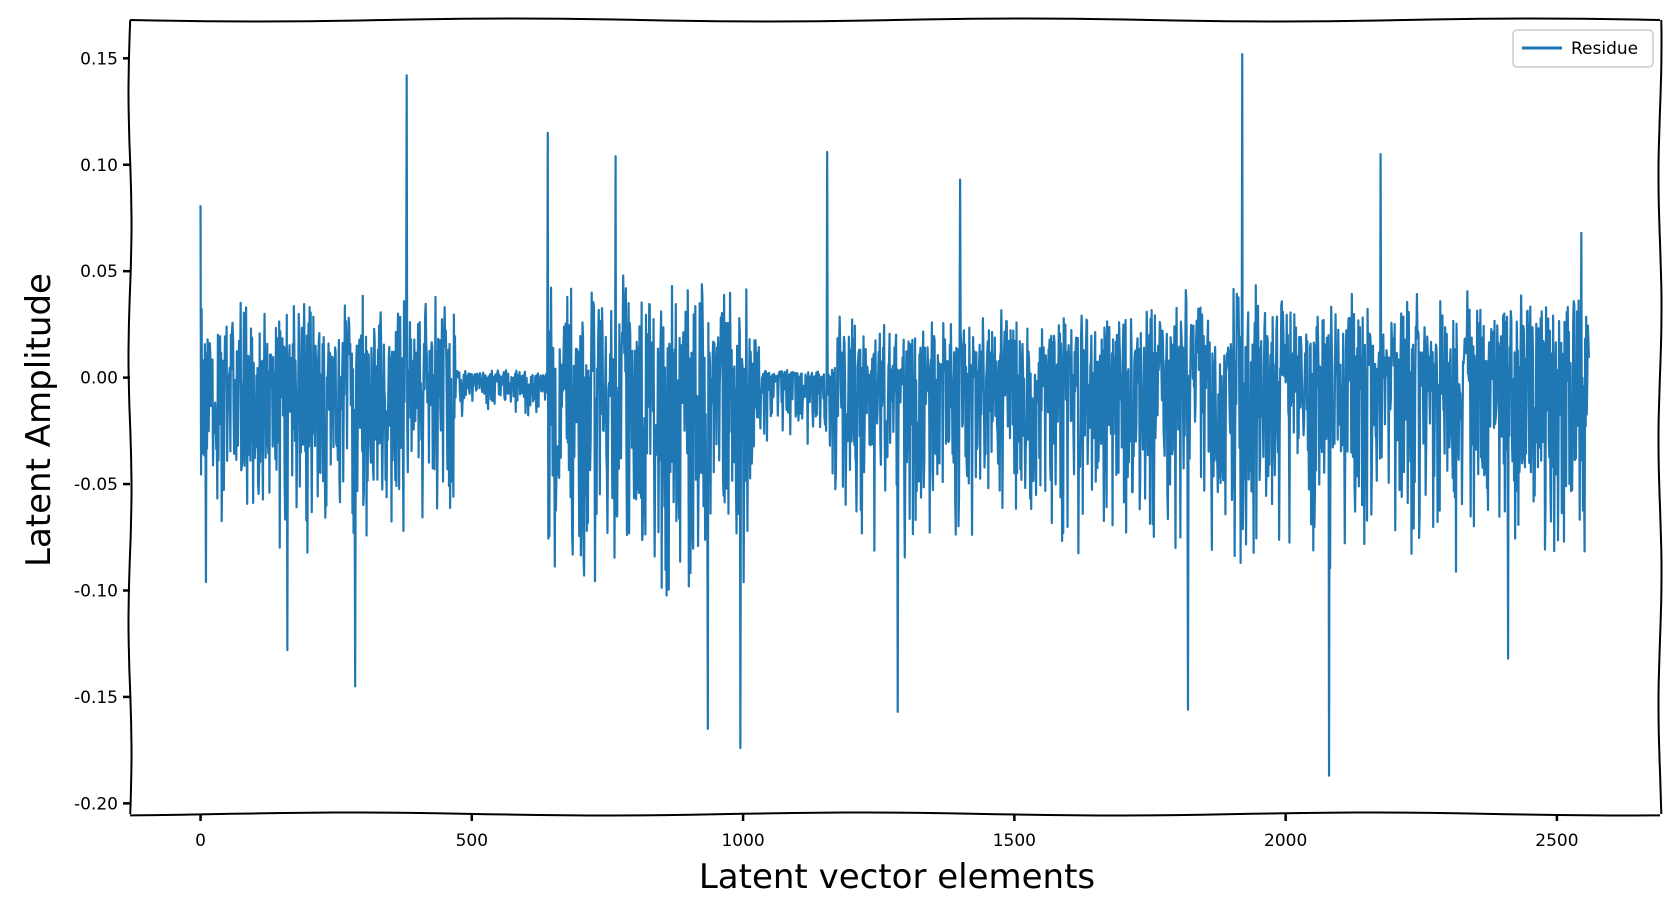  What do you see at coordinates (99, 166) in the screenshot?
I see `y-tick-label: 0.10` at bounding box center [99, 166].